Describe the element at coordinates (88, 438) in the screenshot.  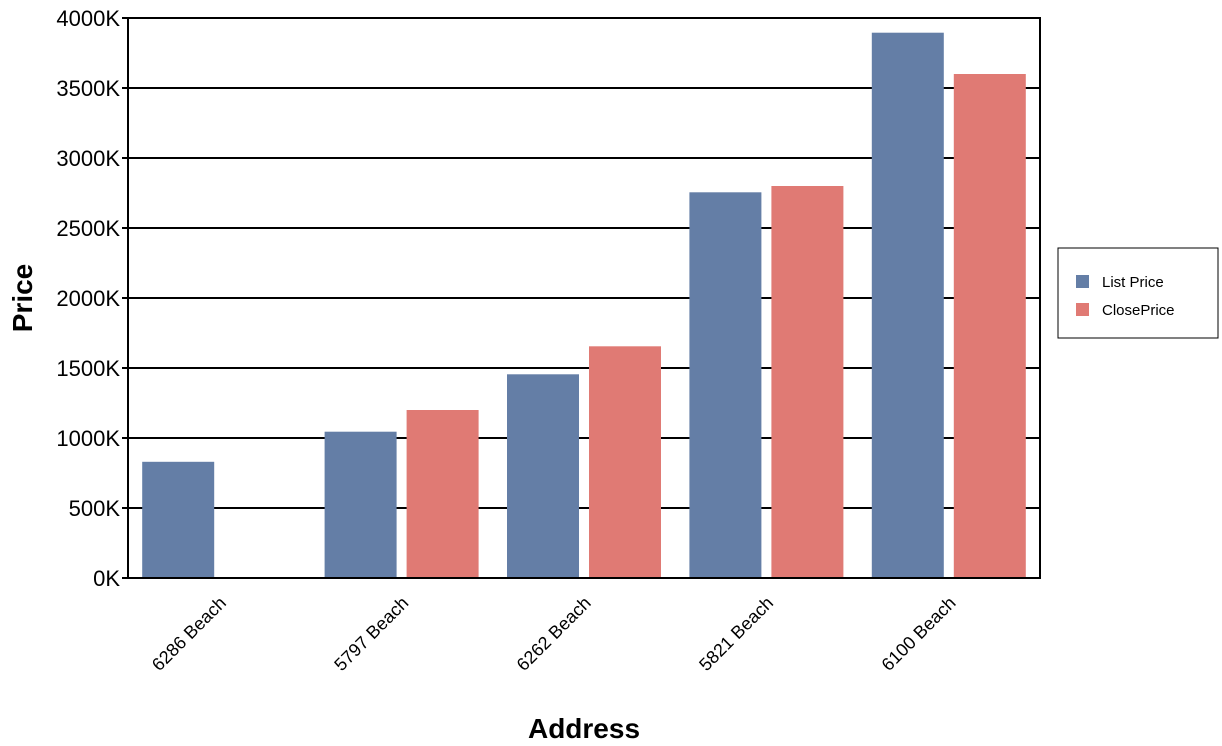
I see `y-tick-label: 1000K` at that location.